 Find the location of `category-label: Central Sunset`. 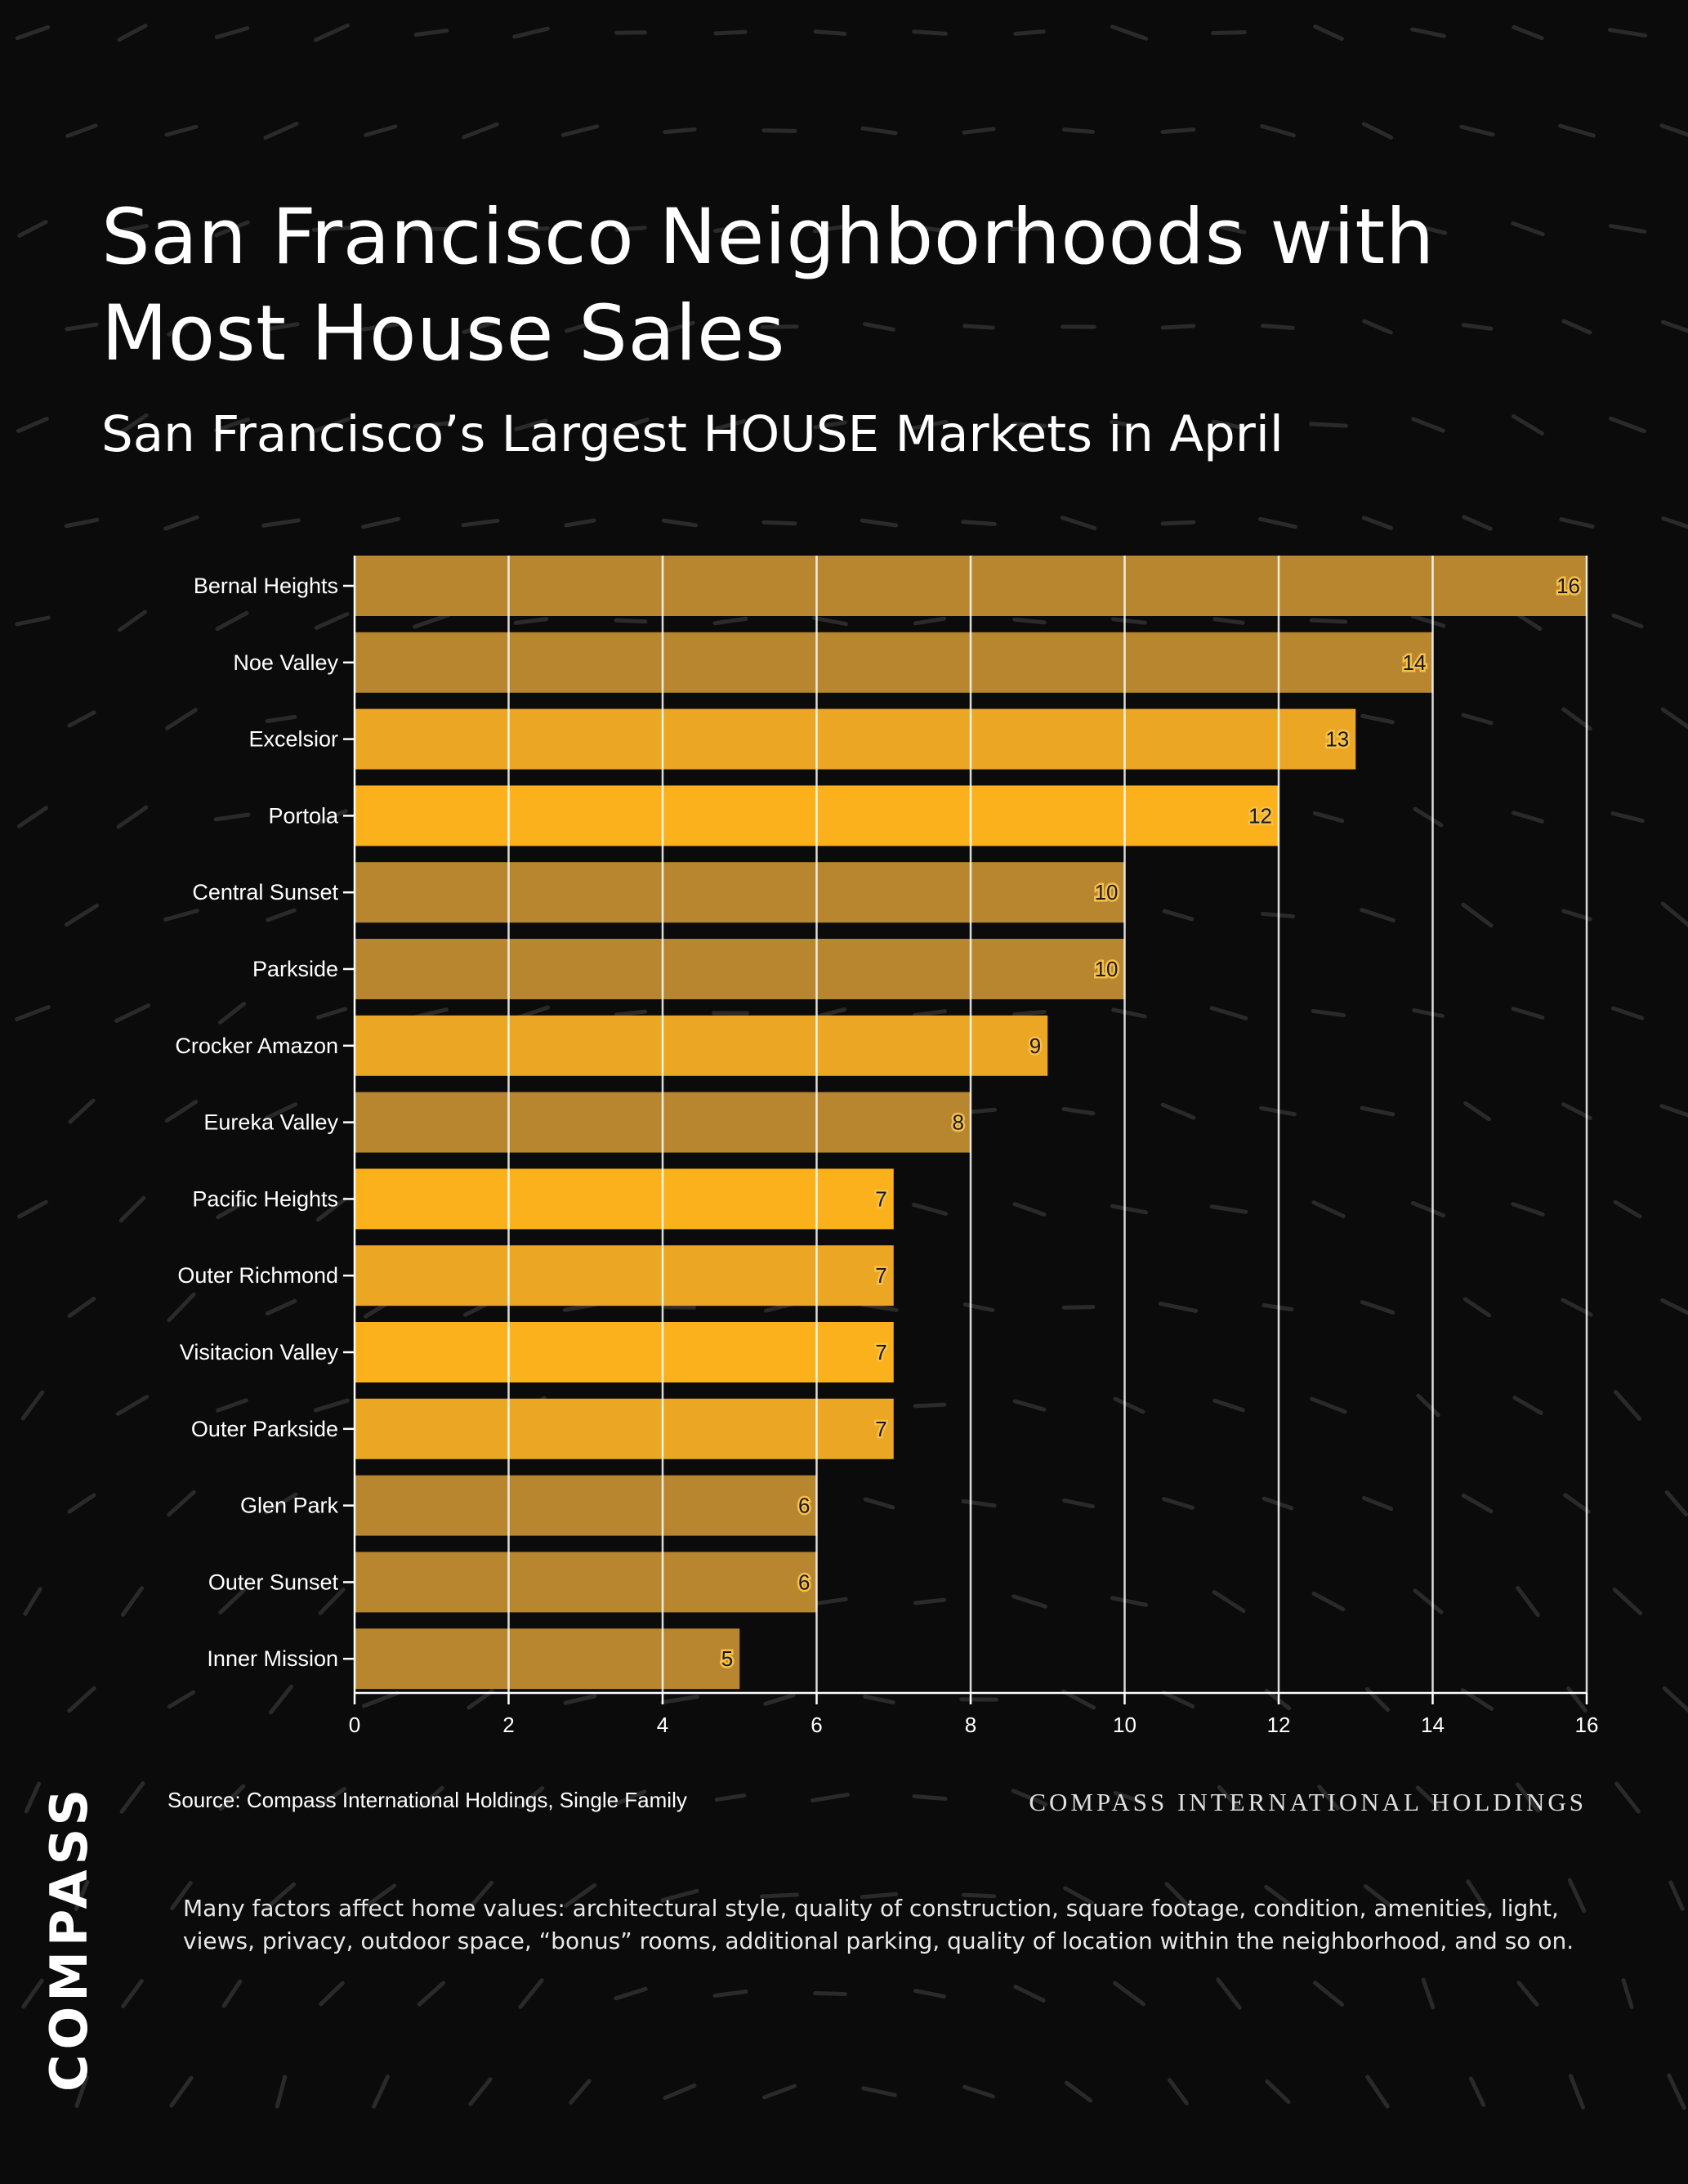

category-label: Central Sunset is located at coordinates (265, 892).